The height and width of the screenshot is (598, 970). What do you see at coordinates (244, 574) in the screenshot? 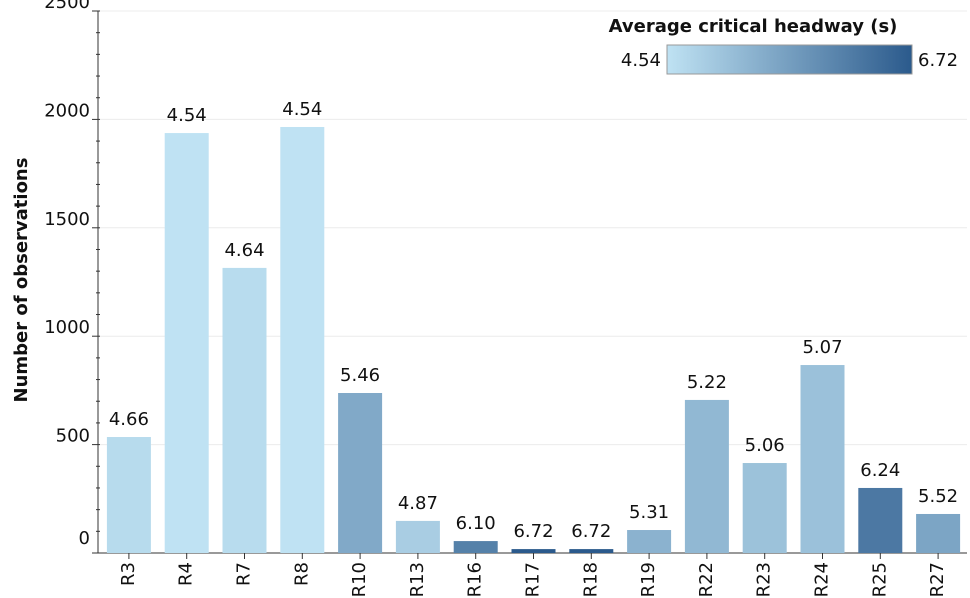
I see `x-tick-label: R7` at bounding box center [244, 574].